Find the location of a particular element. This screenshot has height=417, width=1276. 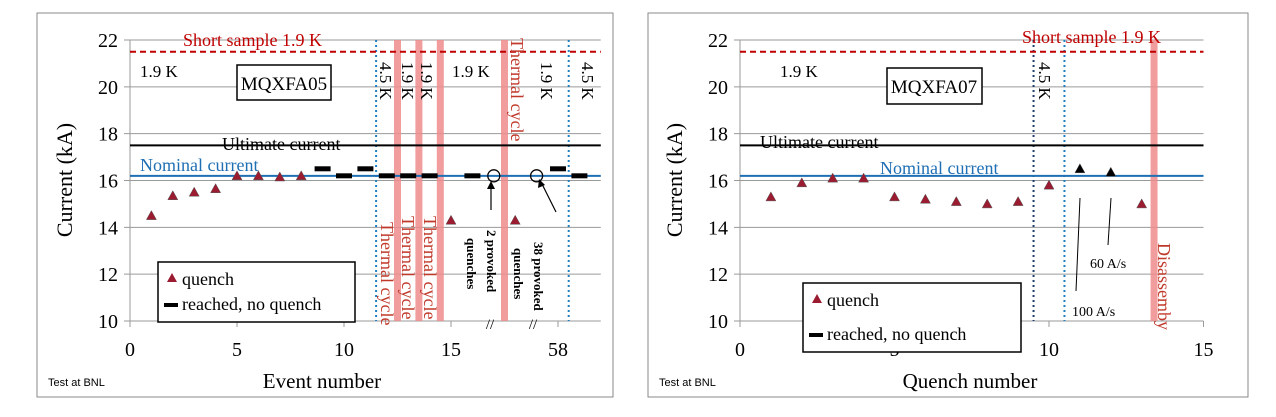

axis-break-mark: // is located at coordinates (533, 325).